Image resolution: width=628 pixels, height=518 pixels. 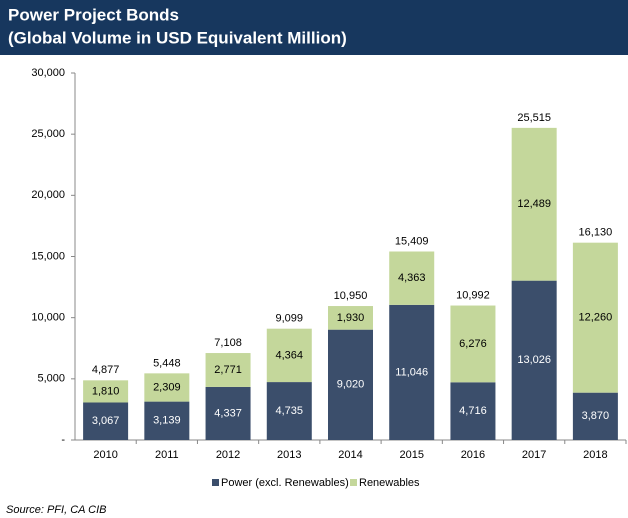 What do you see at coordinates (285, 483) in the screenshot?
I see `legend-label: Power (excl. Renewables)` at bounding box center [285, 483].